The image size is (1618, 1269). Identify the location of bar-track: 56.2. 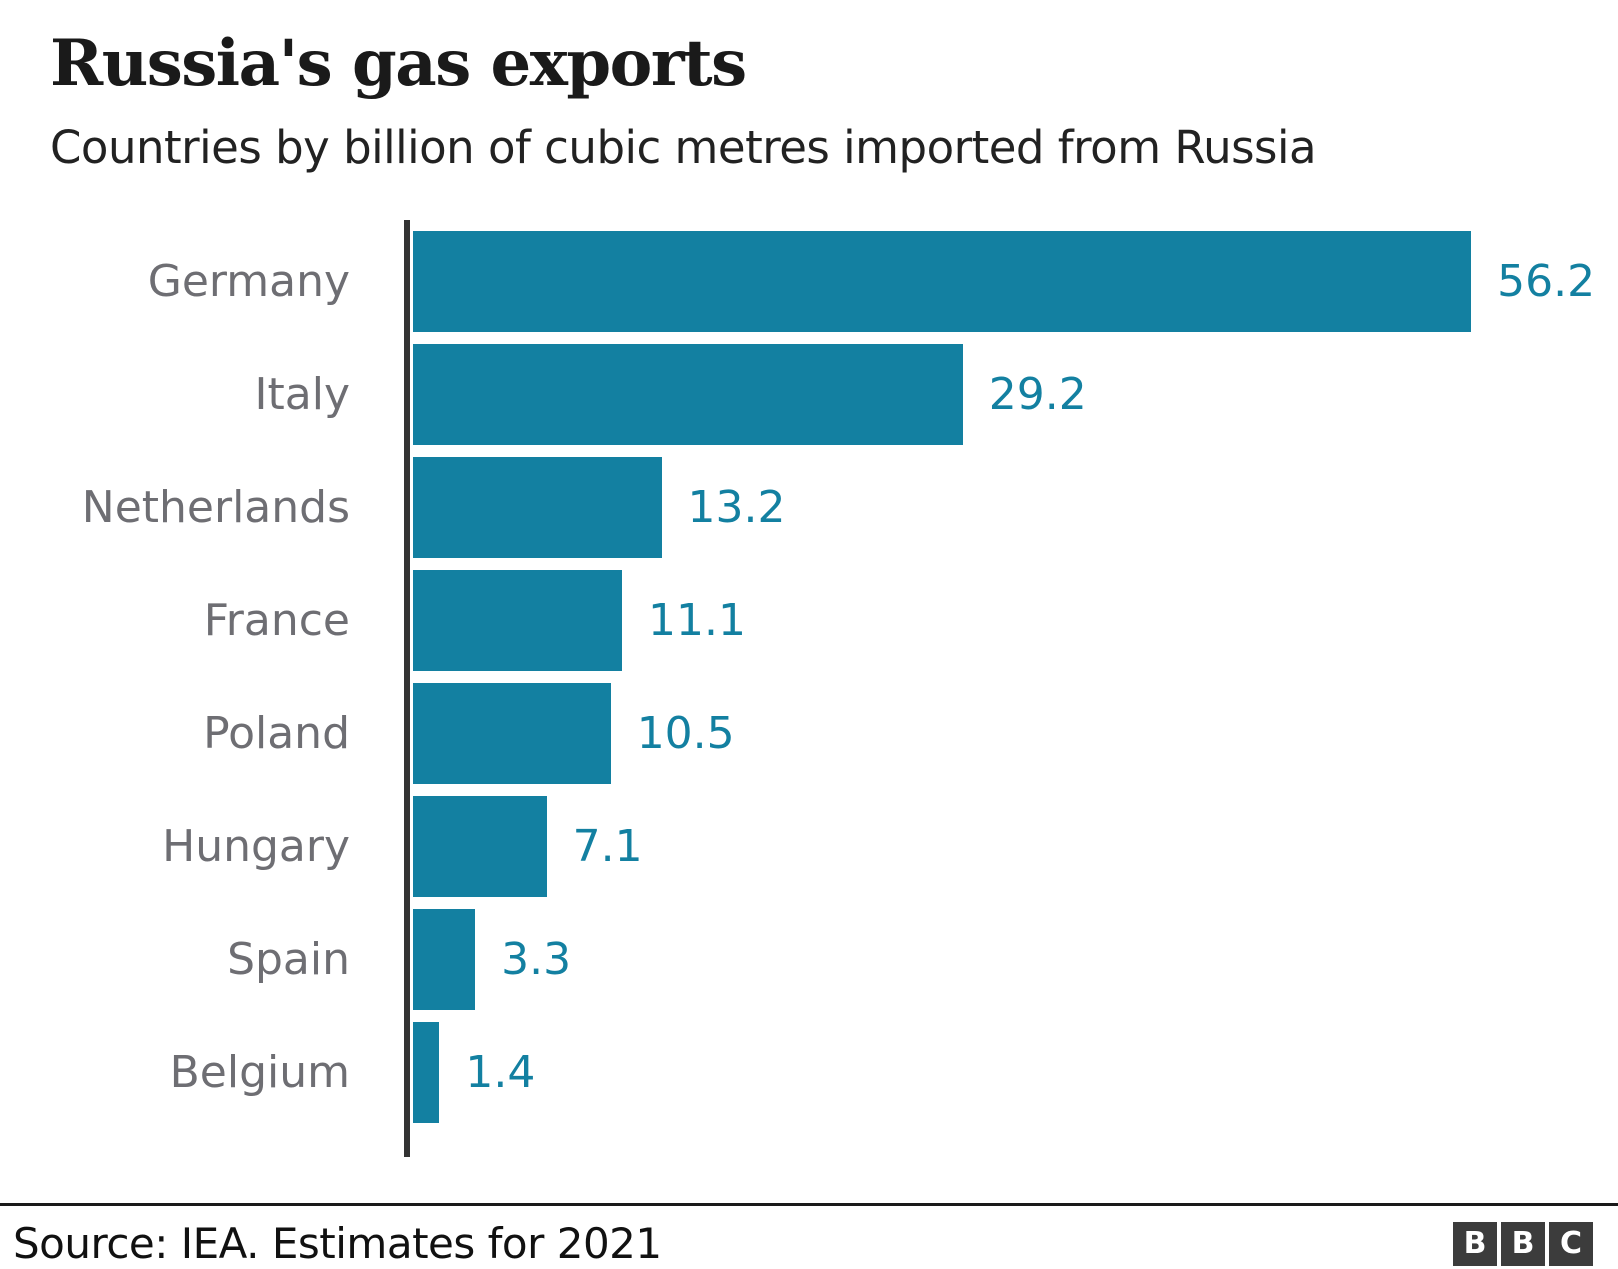
(1015, 282).